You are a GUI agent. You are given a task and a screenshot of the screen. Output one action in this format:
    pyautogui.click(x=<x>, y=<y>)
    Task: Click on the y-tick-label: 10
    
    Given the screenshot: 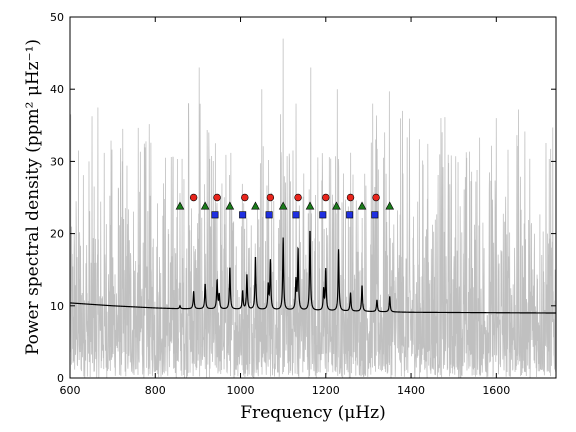 What is the action you would take?
    pyautogui.click(x=57, y=306)
    